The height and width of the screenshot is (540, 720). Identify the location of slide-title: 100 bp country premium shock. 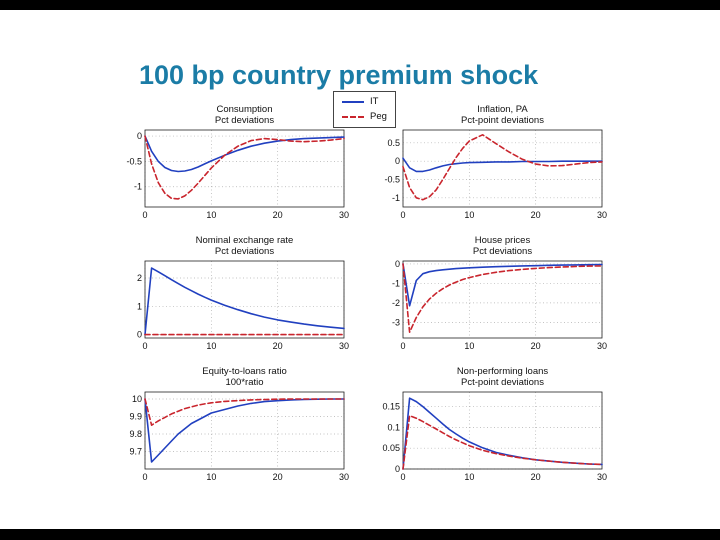
(339, 75).